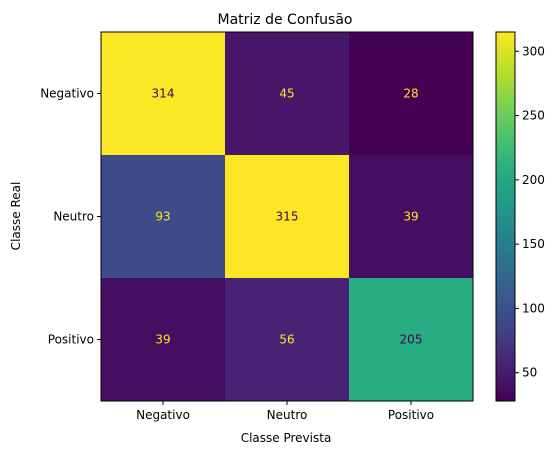  What do you see at coordinates (285, 20) in the screenshot?
I see `chart-title: Matriz de Confusão` at bounding box center [285, 20].